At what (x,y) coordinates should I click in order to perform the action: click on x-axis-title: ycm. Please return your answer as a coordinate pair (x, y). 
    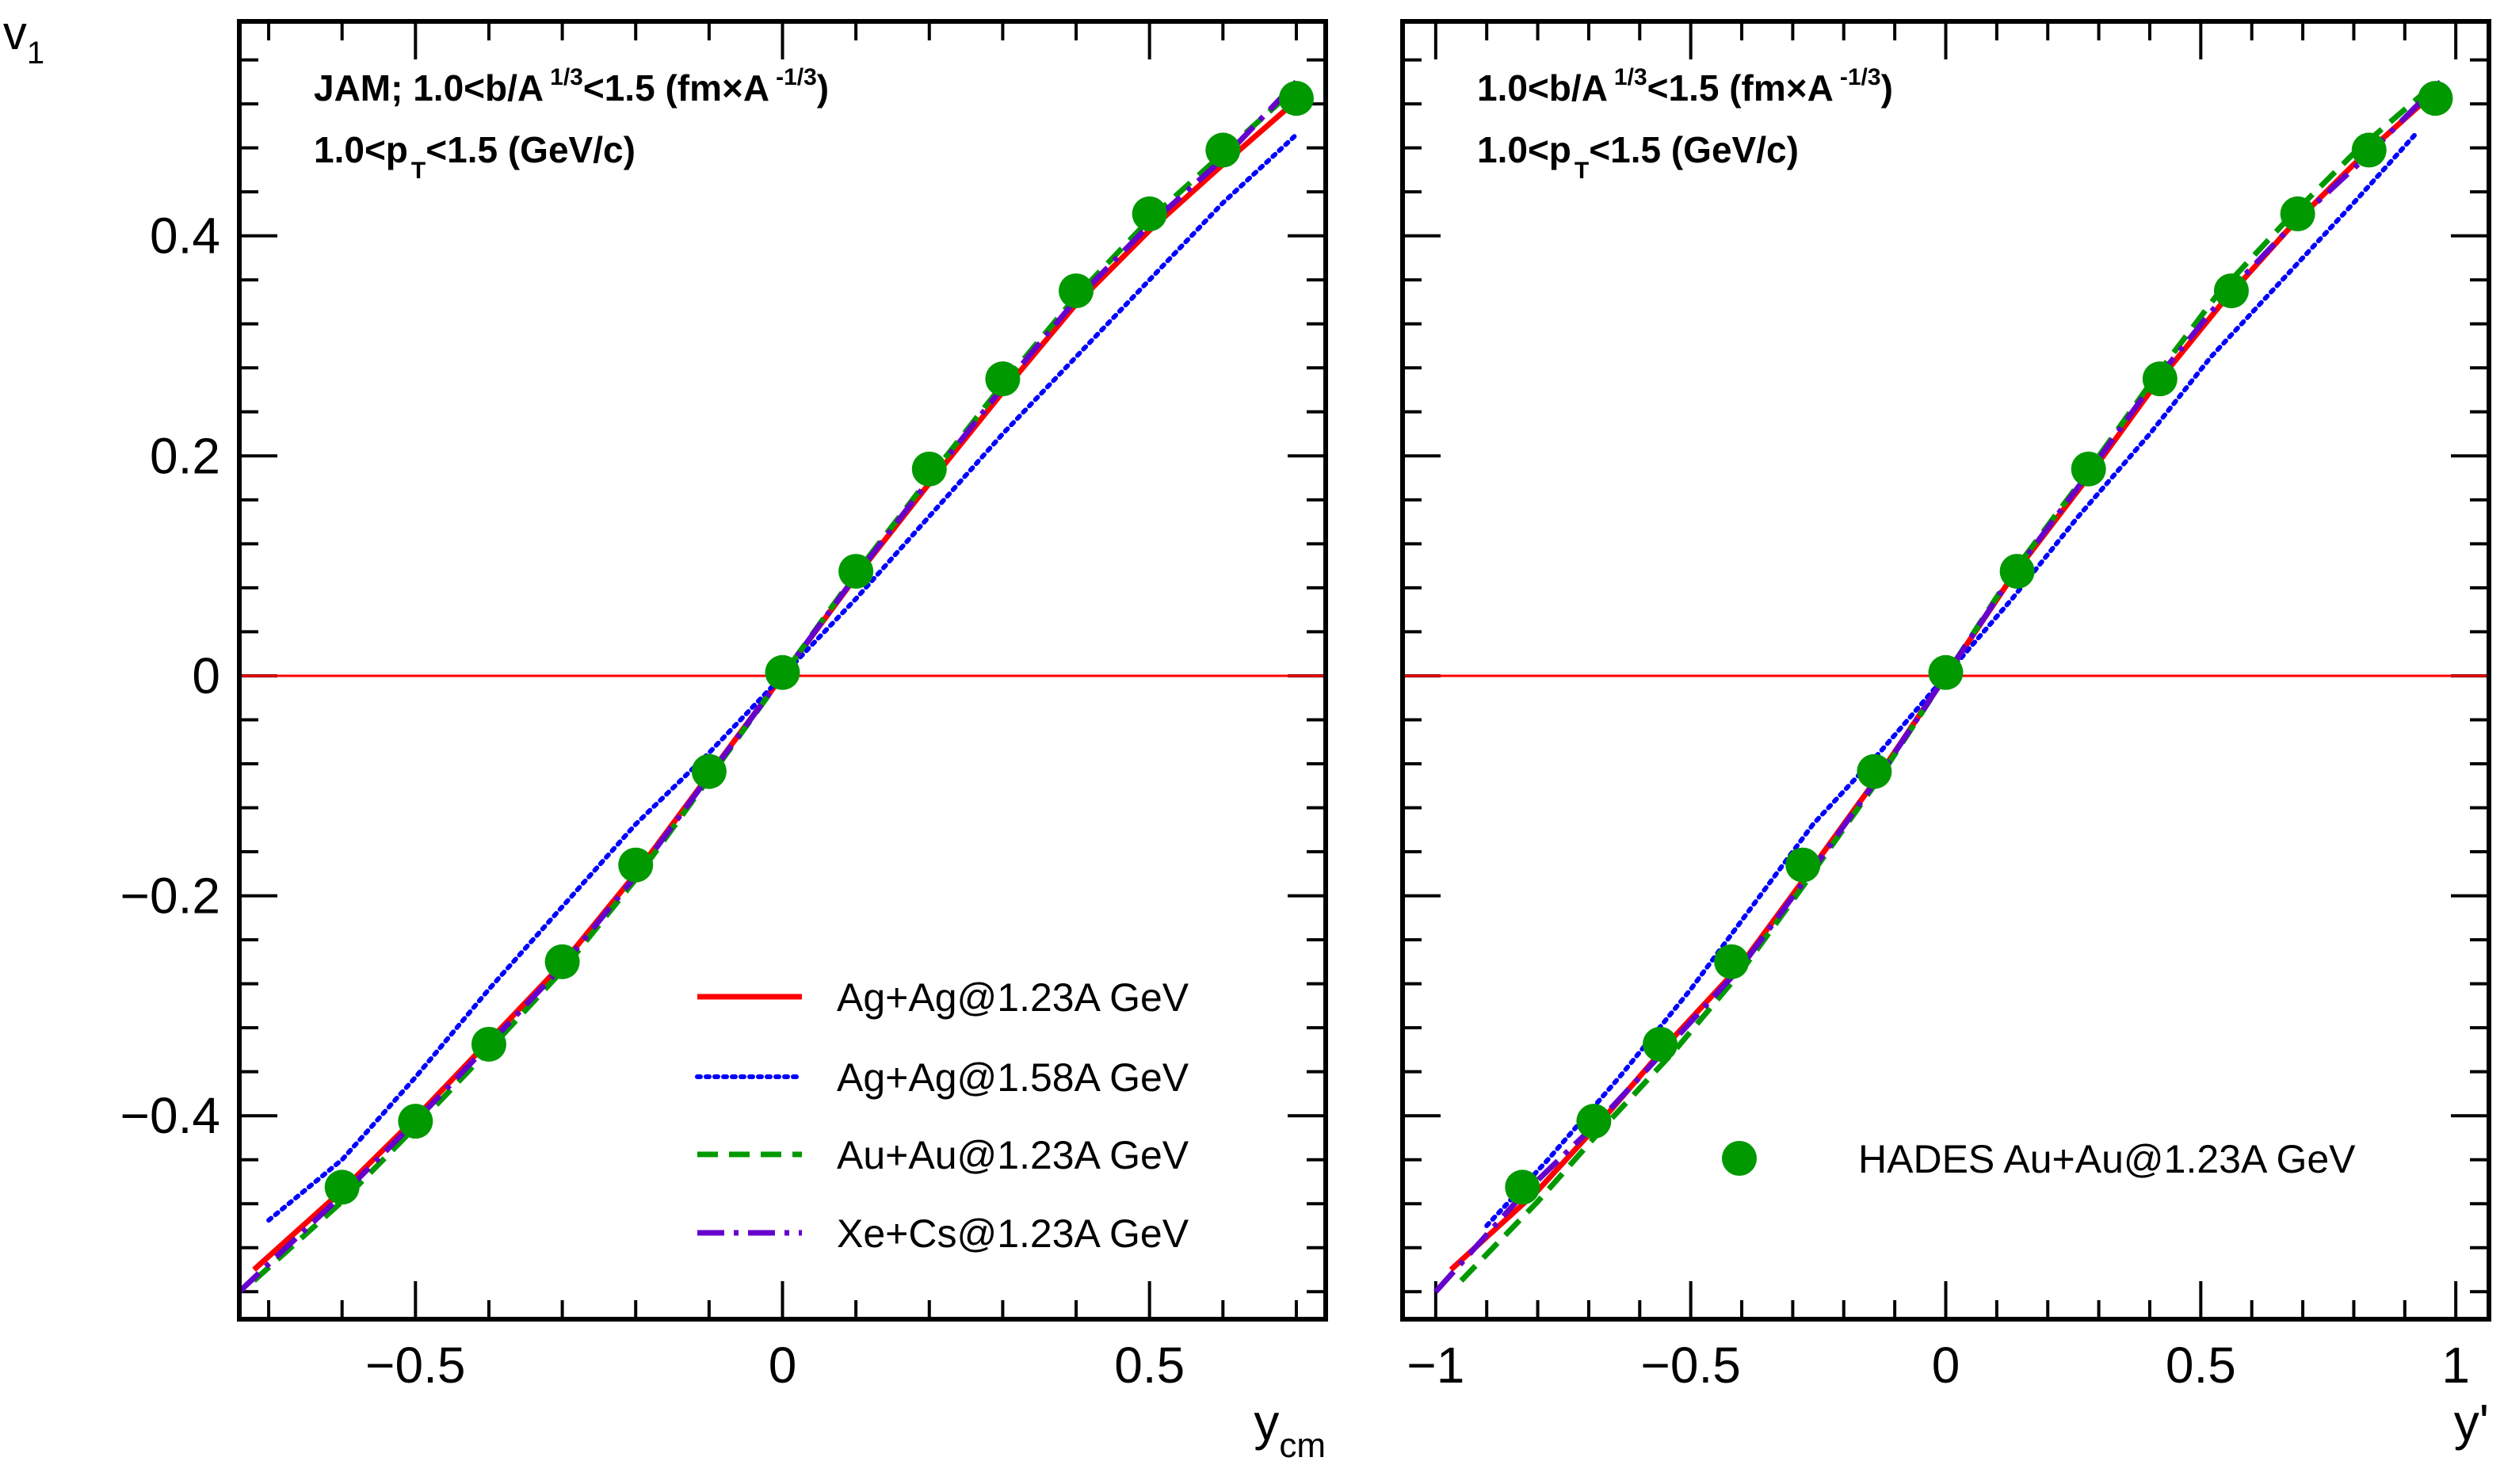
    Looking at the image, I should click on (1290, 1429).